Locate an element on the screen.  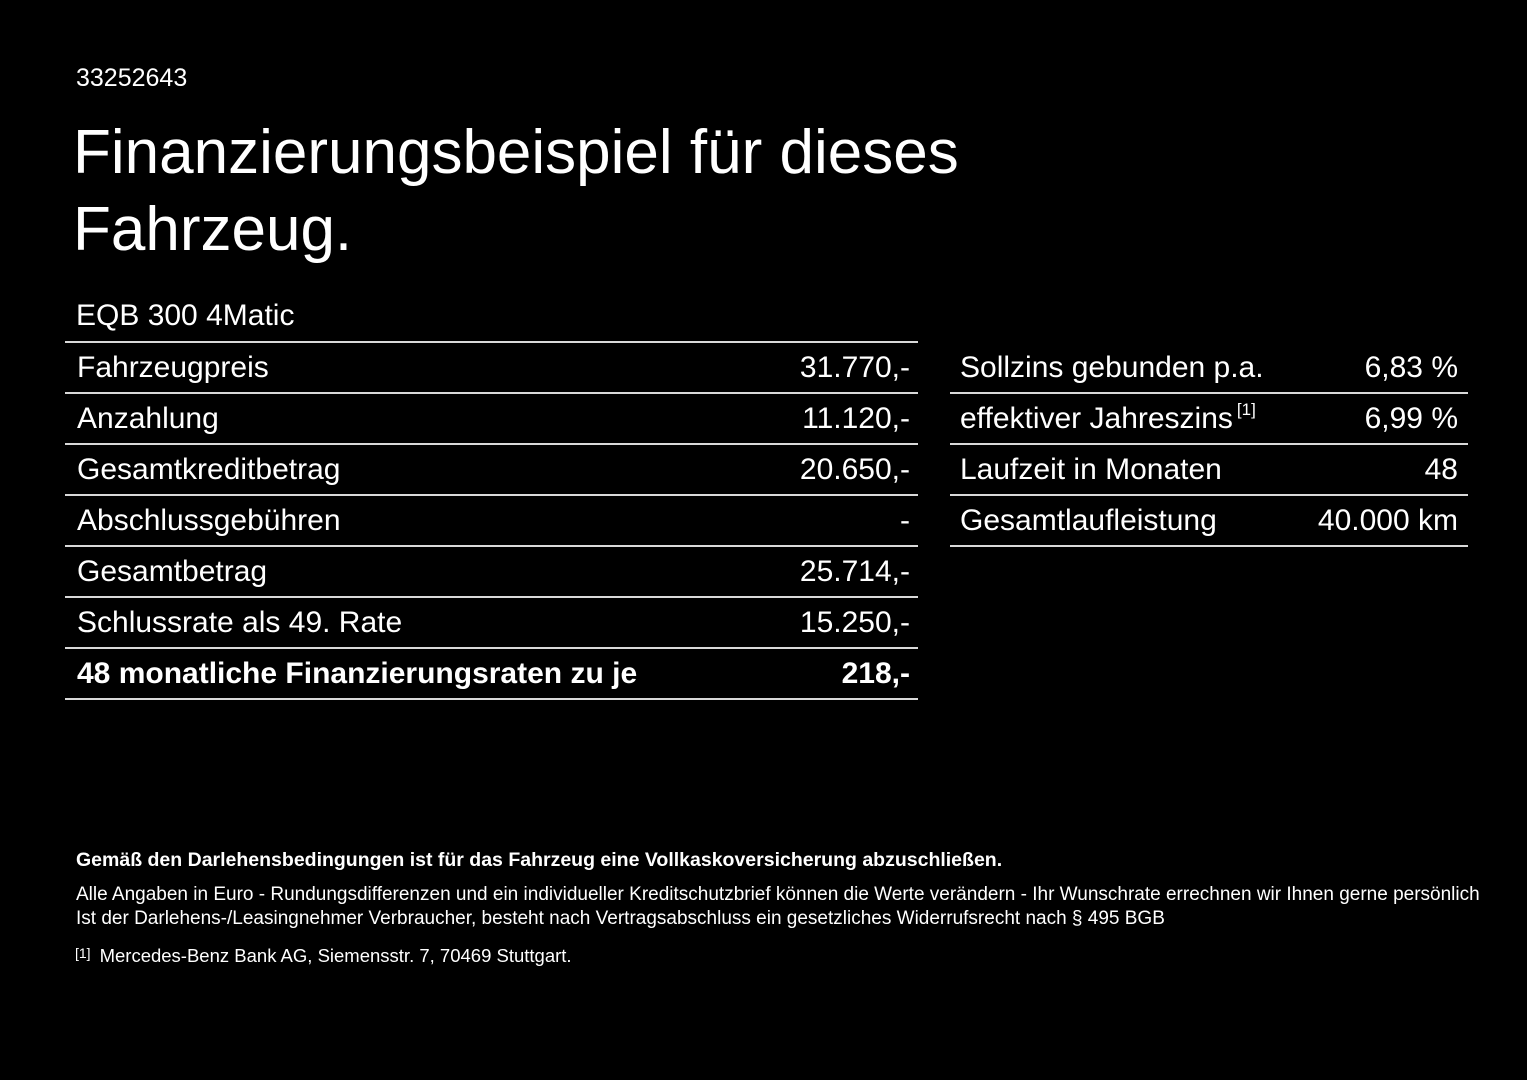
table-row-gesamtkreditbetrag: Gesamtkreditbetrag 20.650,- is located at coordinates (491, 468).